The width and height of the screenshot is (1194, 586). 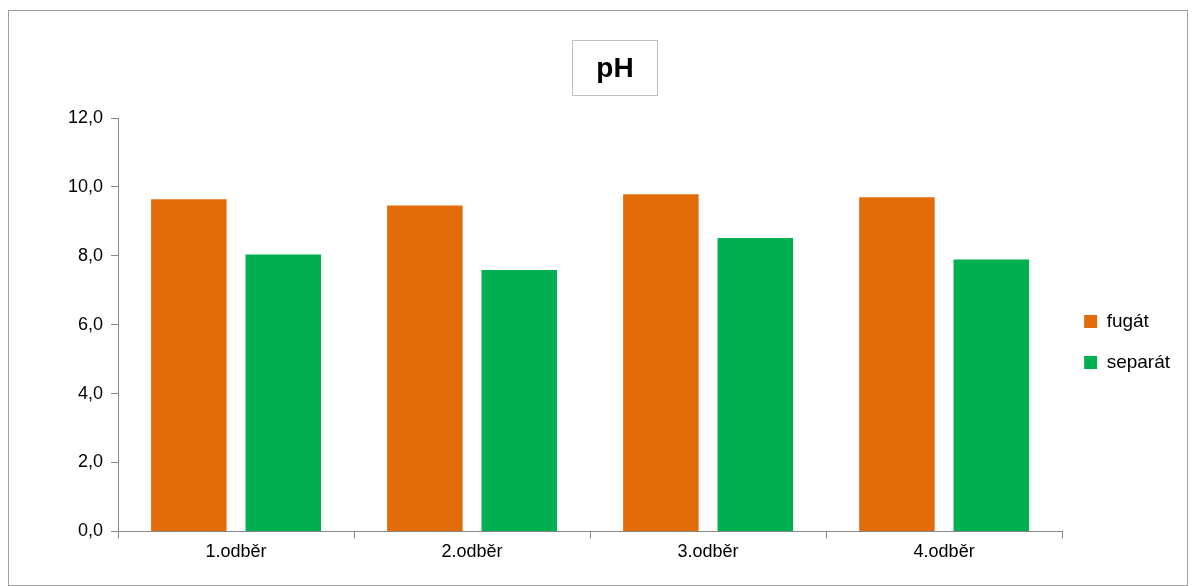 I want to click on x-tick-label: 1.odběr, so click(x=236, y=551).